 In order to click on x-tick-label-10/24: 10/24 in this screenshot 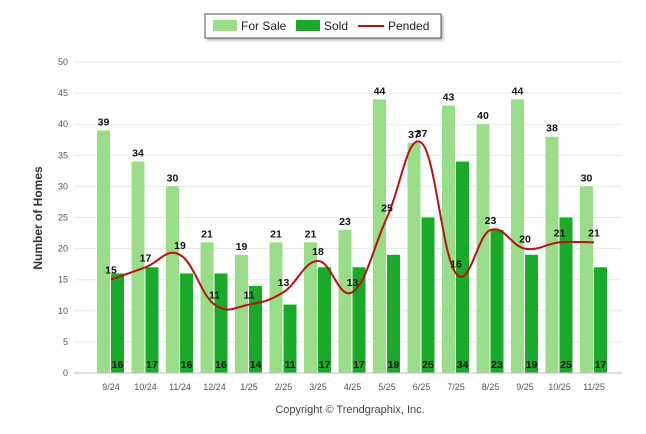, I will do `click(145, 387)`.